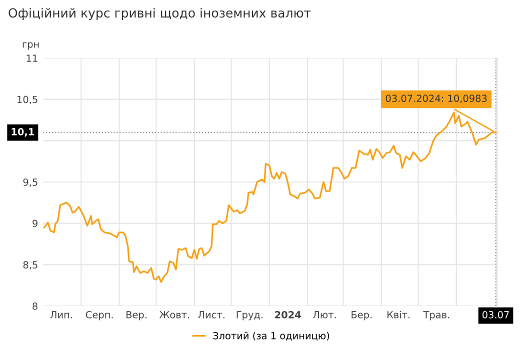 This screenshot has width=523, height=350. What do you see at coordinates (398, 314) in the screenshot?
I see `x-tick-label: Квіт.` at bounding box center [398, 314].